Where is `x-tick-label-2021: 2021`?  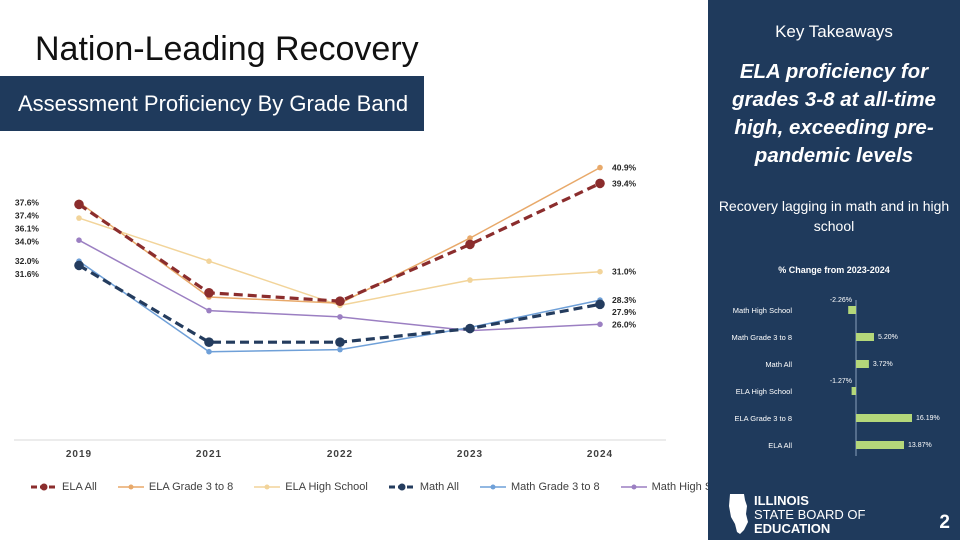 x-tick-label-2021: 2021 is located at coordinates (209, 454).